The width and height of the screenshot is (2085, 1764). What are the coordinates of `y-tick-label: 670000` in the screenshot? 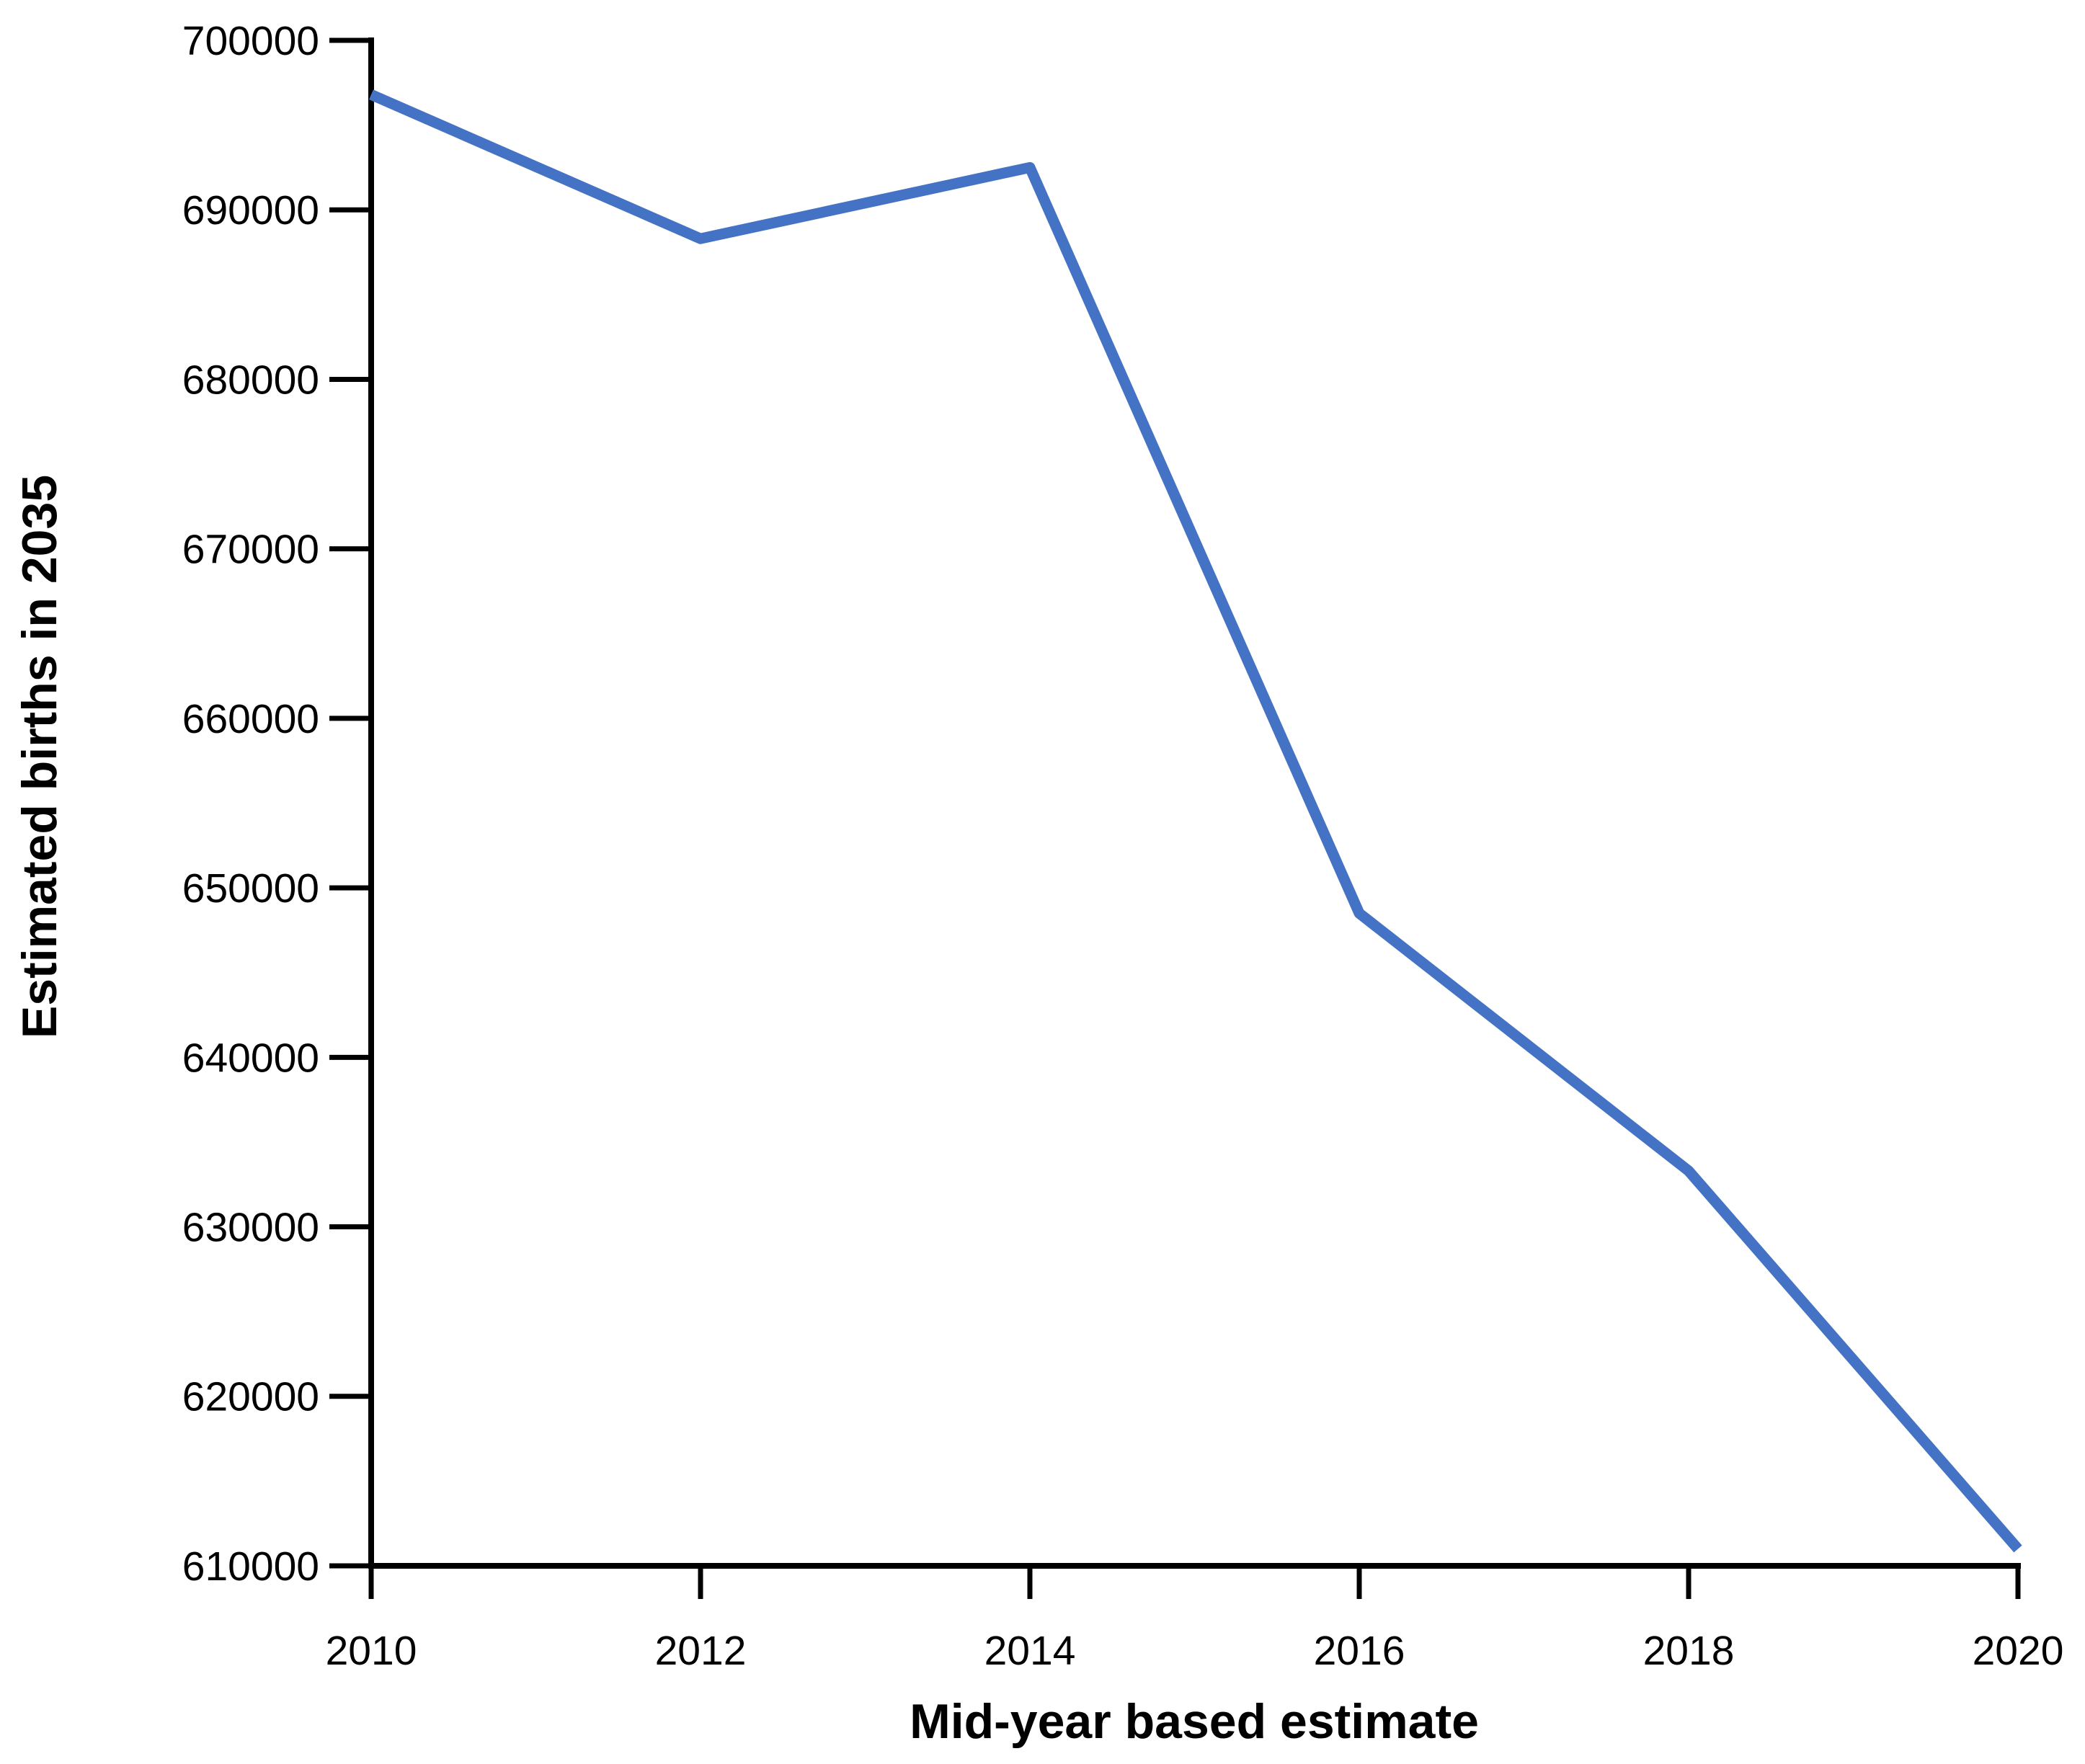 It's located at (250, 550).